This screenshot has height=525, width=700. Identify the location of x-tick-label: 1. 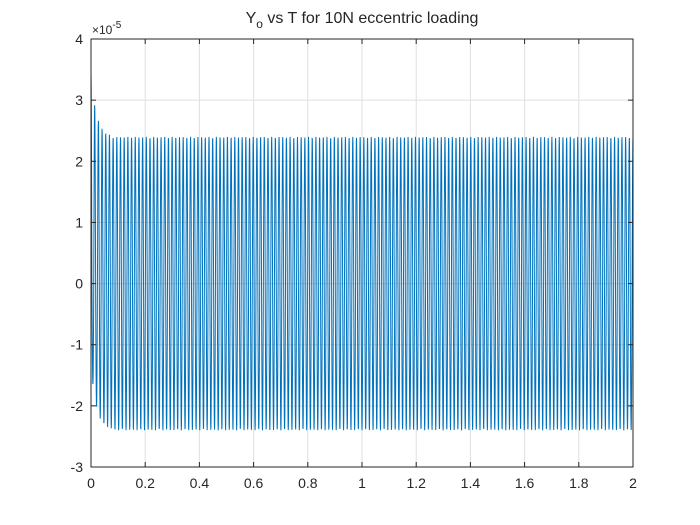
(362, 483).